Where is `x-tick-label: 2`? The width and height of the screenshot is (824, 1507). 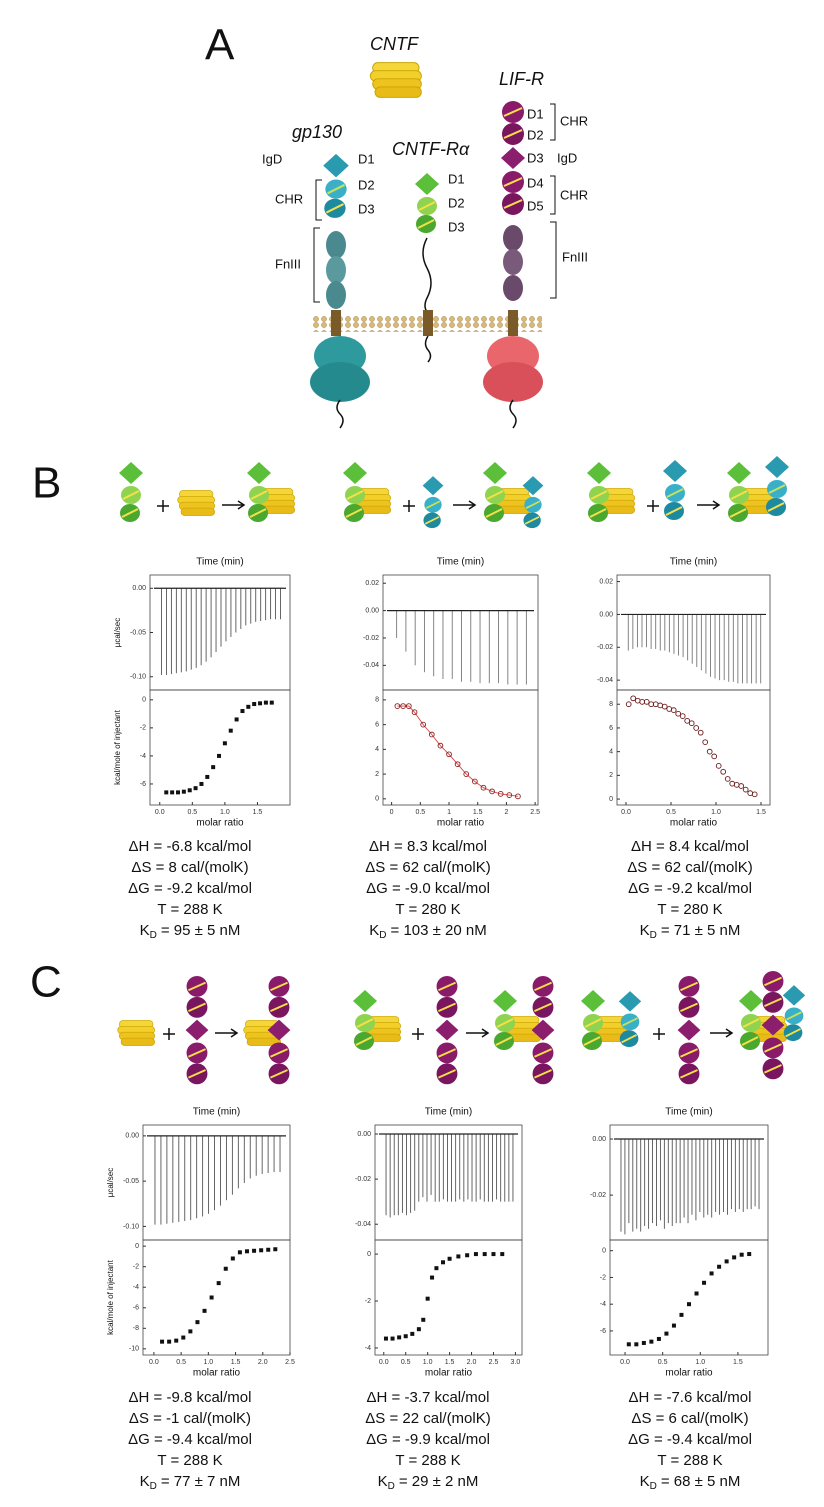
x-tick-label: 2 is located at coordinates (506, 812).